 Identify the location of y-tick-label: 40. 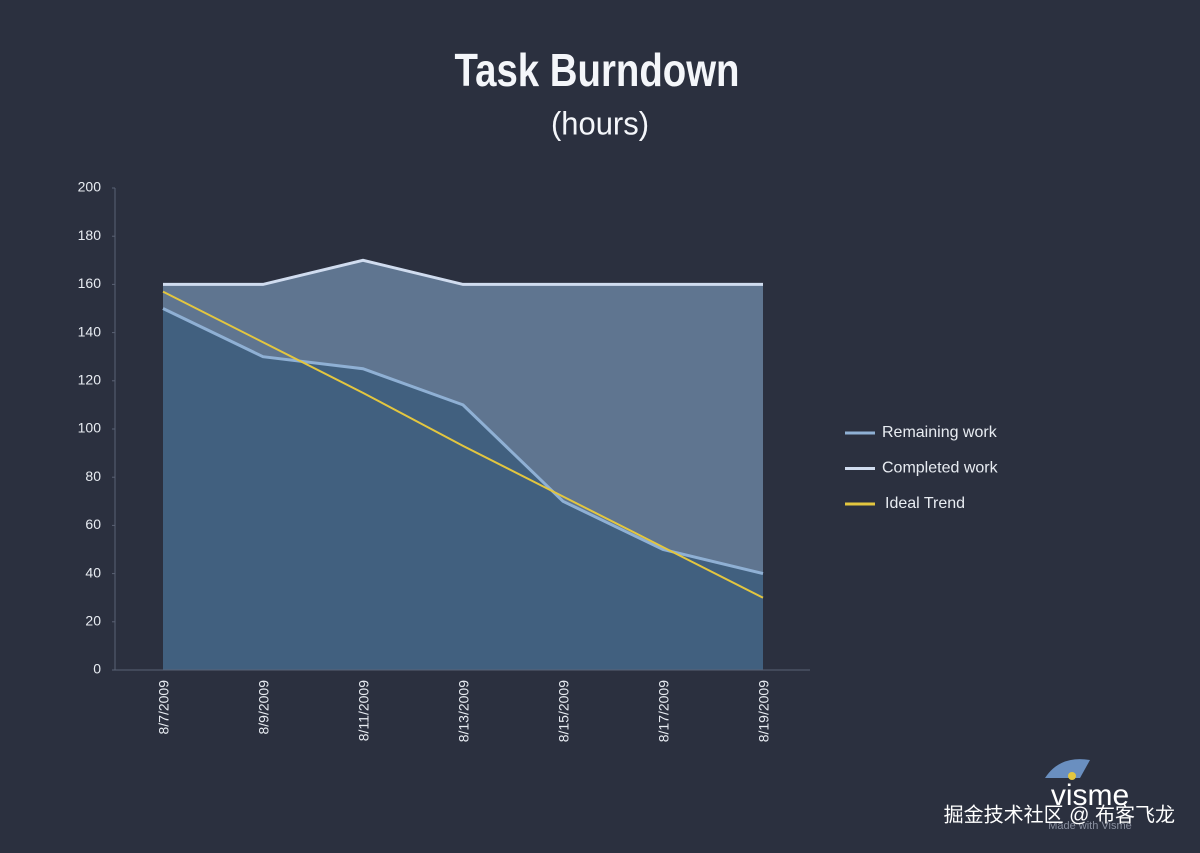
(93, 572).